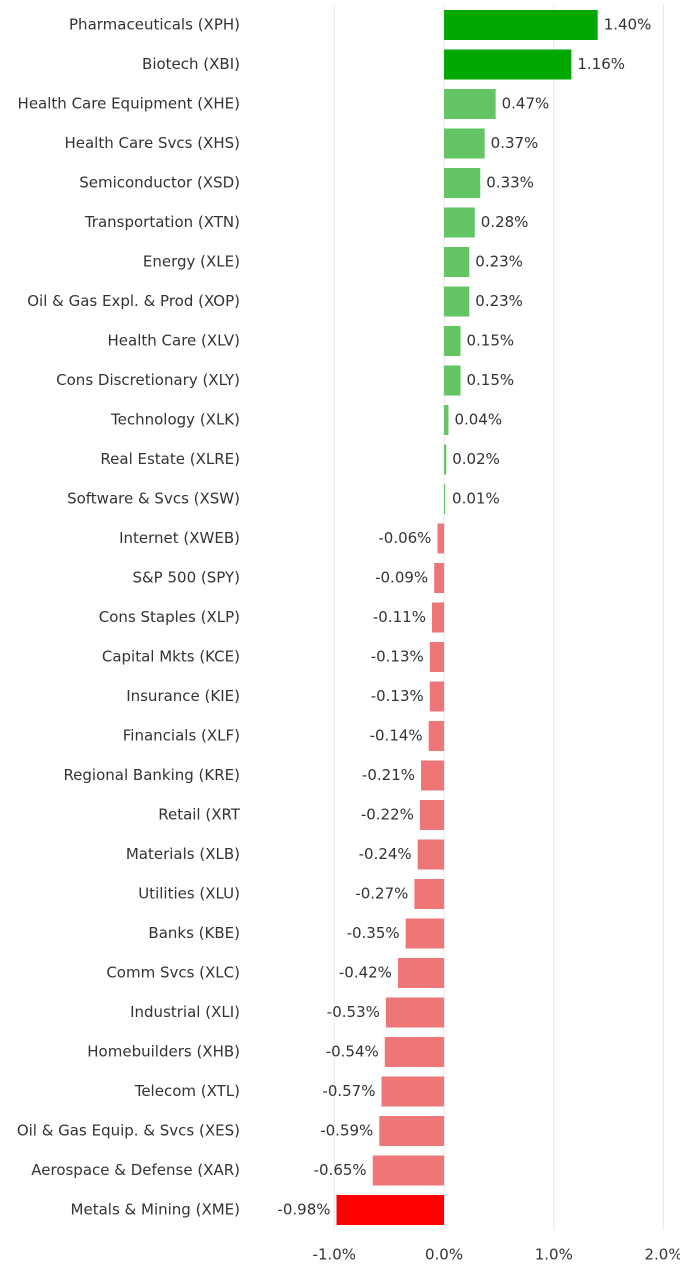  What do you see at coordinates (381, 894) in the screenshot?
I see `value-label: -0.27%` at bounding box center [381, 894].